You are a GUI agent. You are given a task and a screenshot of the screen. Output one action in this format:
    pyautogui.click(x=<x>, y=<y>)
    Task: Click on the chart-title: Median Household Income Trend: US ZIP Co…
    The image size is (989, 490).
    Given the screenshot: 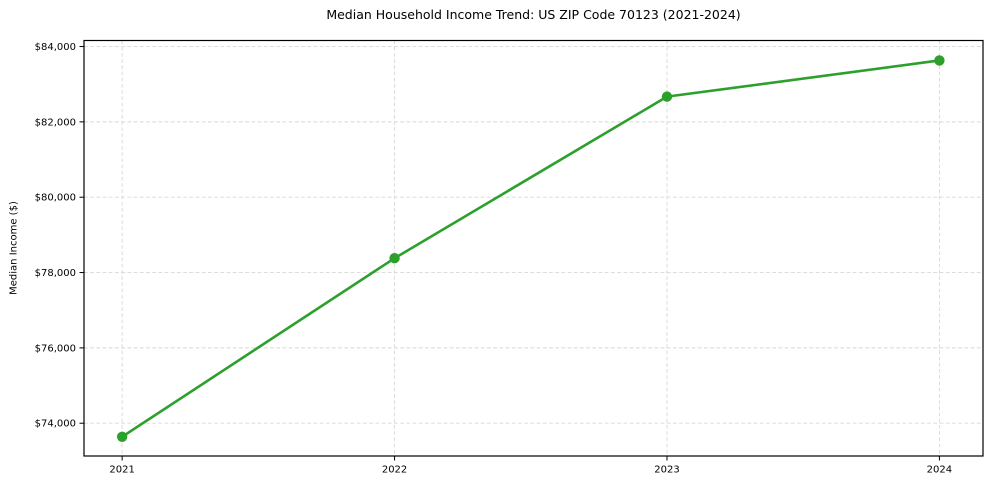 What is the action you would take?
    pyautogui.click(x=533, y=14)
    